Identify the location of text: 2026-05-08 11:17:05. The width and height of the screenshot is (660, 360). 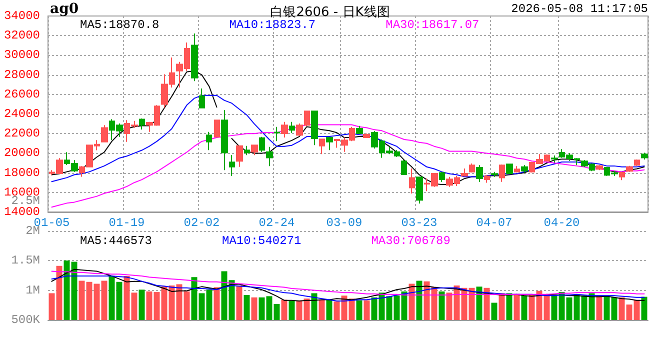
(579, 9).